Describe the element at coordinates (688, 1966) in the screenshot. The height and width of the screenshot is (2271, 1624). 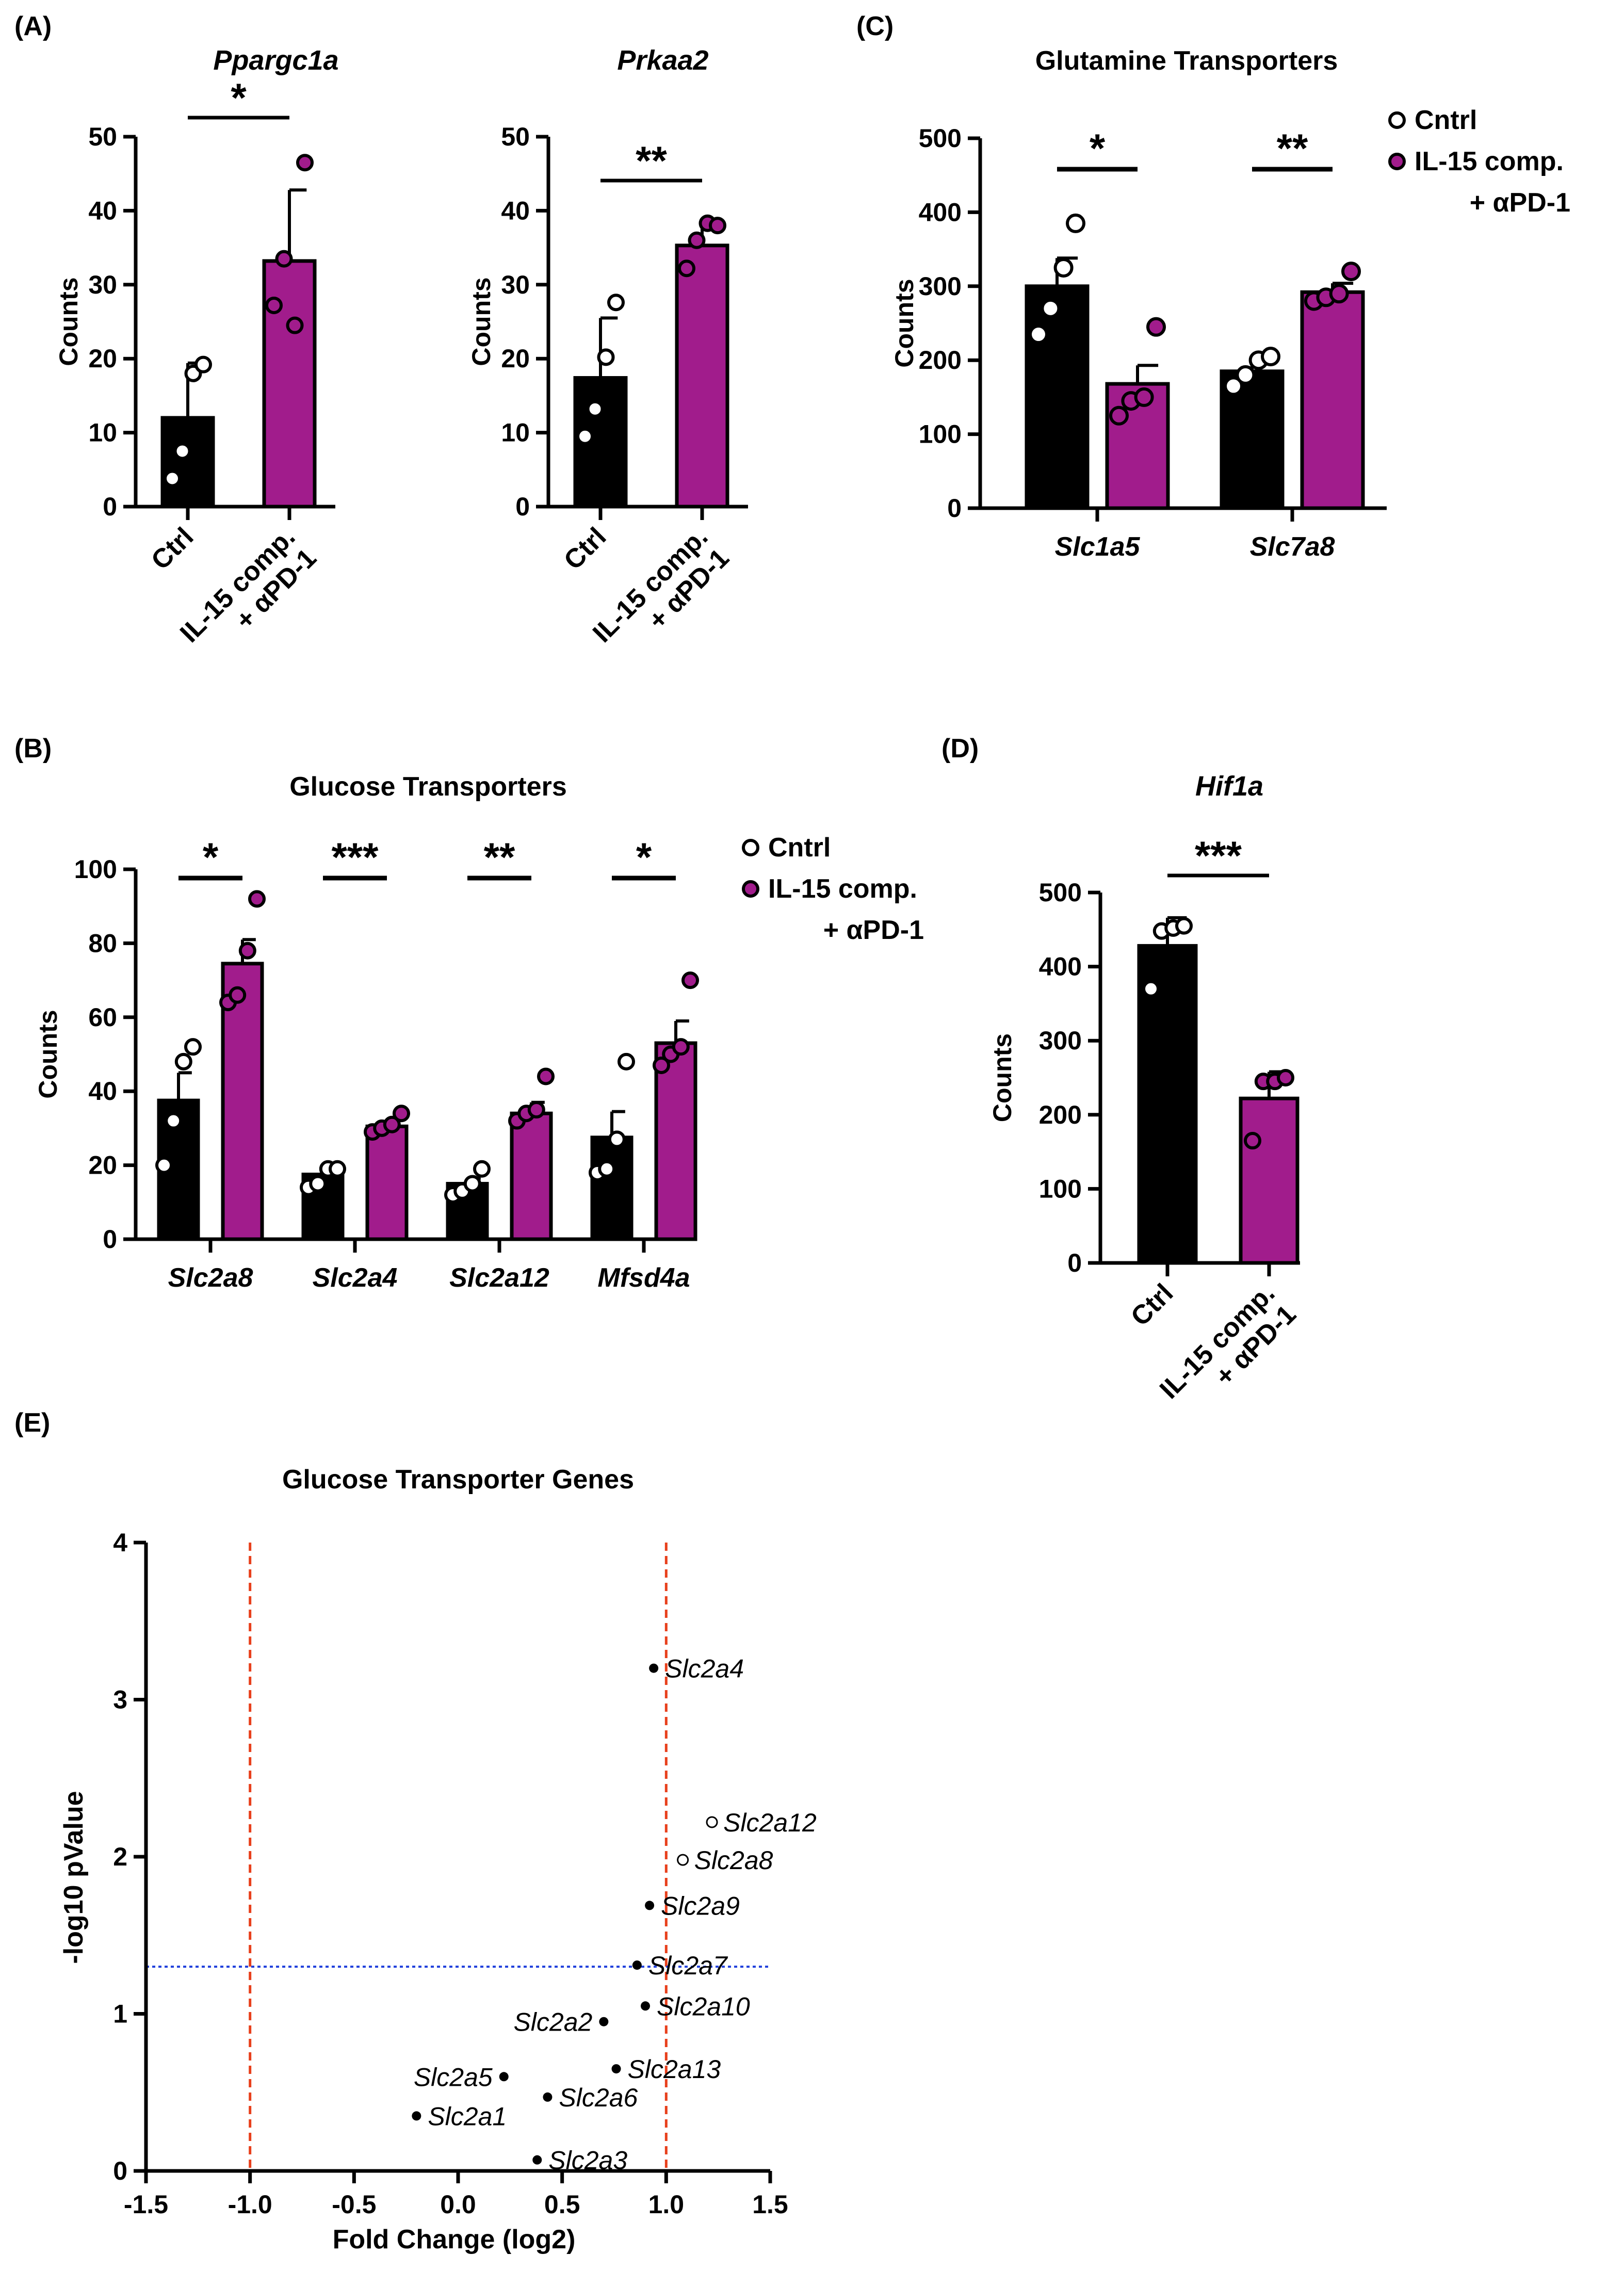
I see `gene-label: Slc2a7` at that location.